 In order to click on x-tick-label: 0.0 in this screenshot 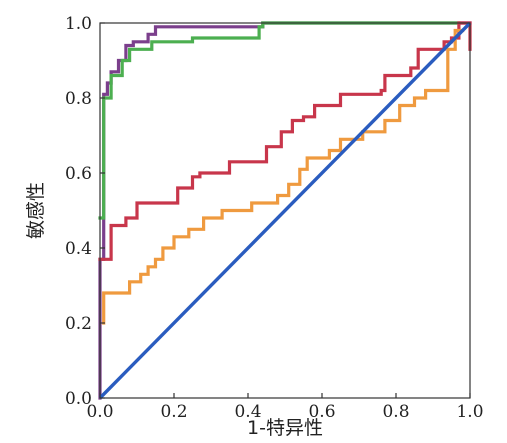, I will do `click(99, 412)`.